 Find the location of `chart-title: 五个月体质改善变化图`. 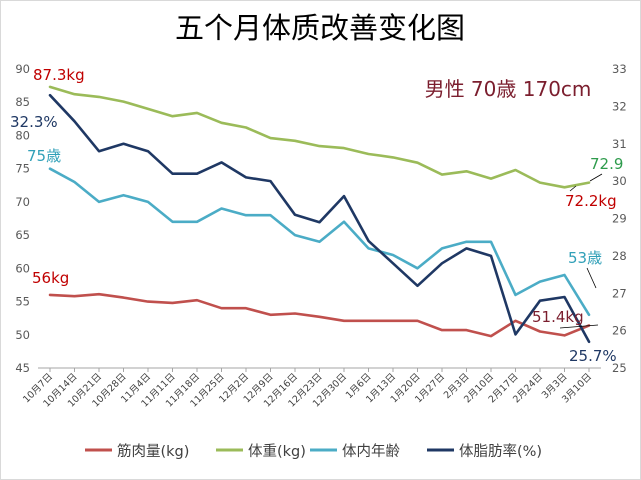

chart-title: 五个月体质改善变化图 is located at coordinates (320, 28).